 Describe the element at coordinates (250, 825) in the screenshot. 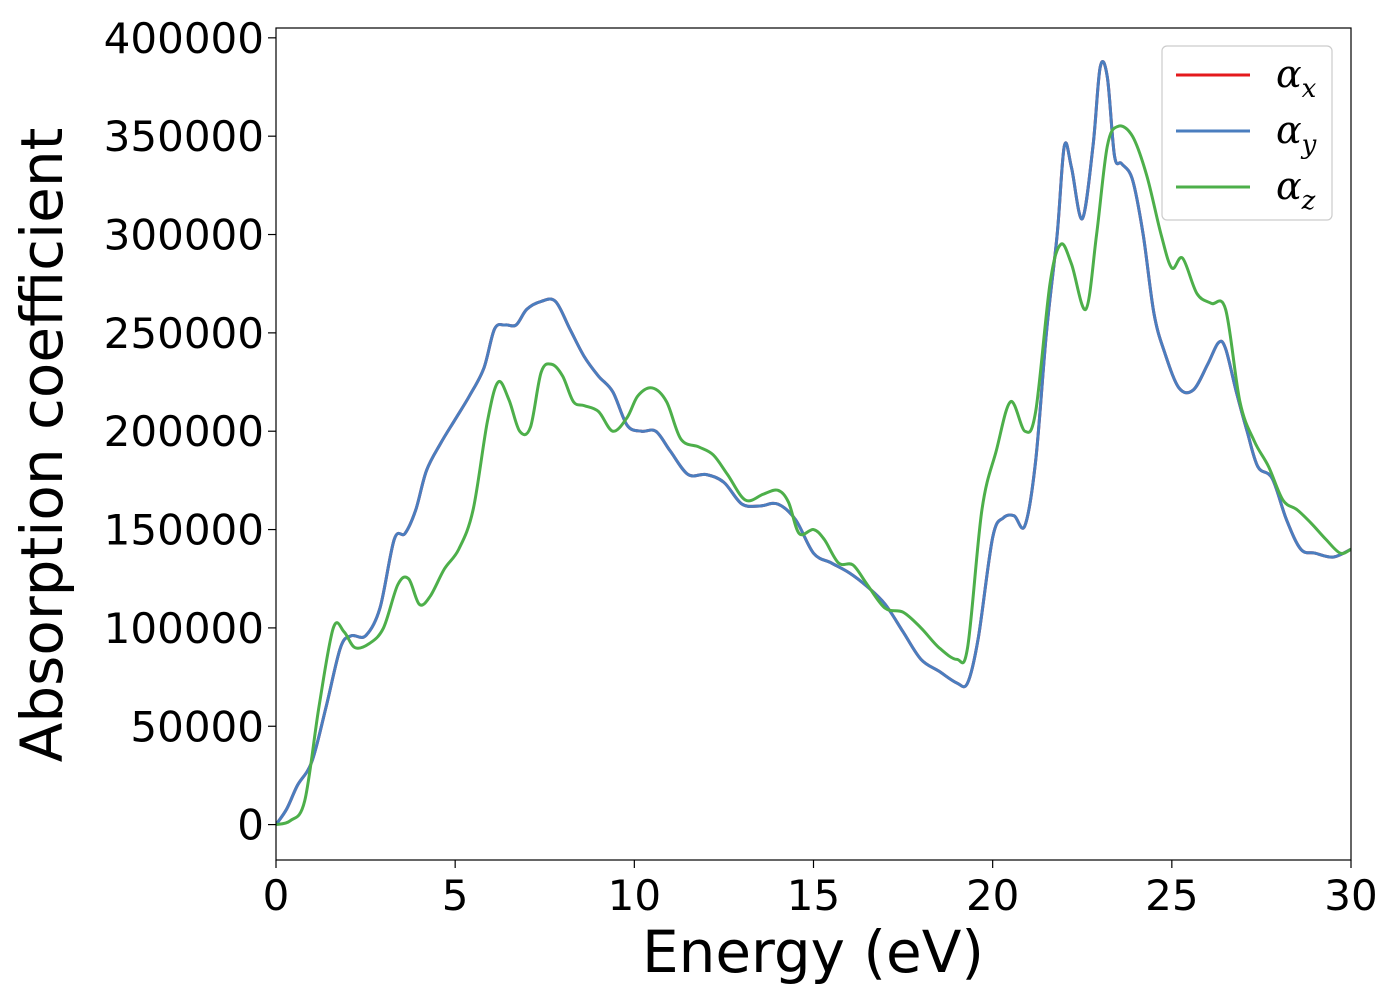

I see `y-tick-label: 0` at that location.